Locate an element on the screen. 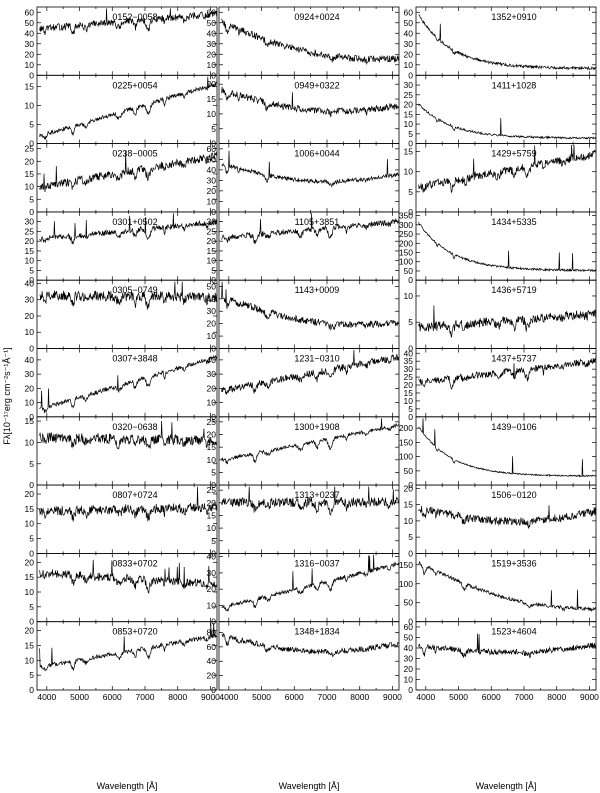 This screenshot has height=793, width=600. y-tick-label: 350 is located at coordinates (406, 216).